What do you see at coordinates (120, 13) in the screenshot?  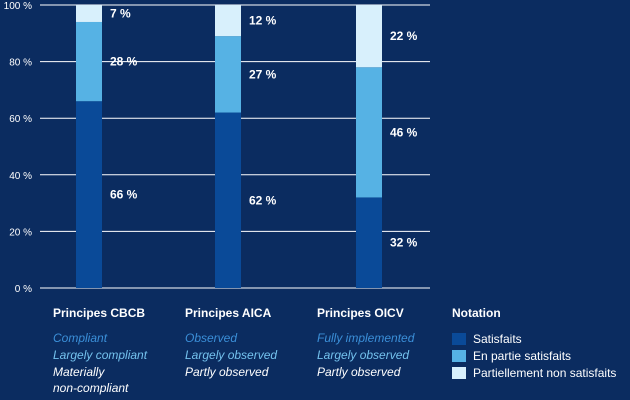 I see `data-label: 7 %` at bounding box center [120, 13].